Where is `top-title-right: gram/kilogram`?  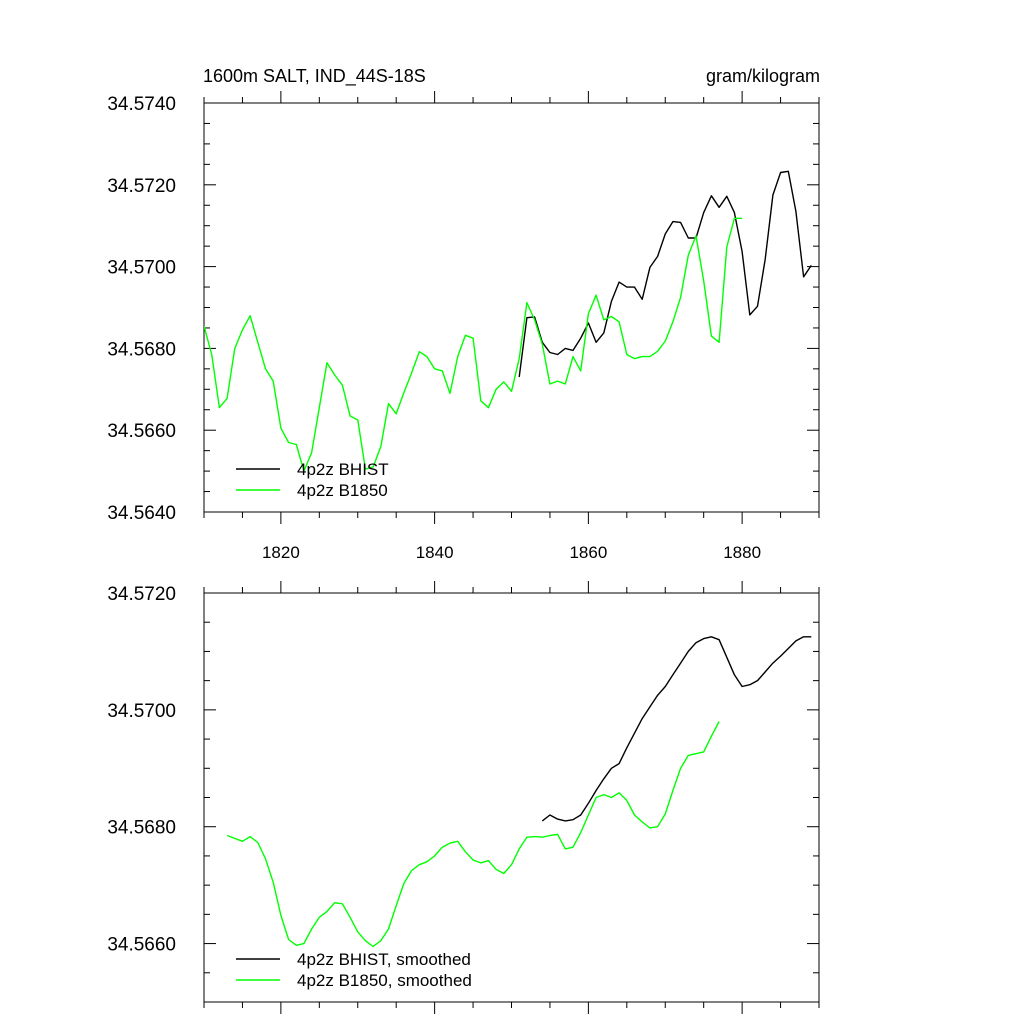 top-title-right: gram/kilogram is located at coordinates (763, 76).